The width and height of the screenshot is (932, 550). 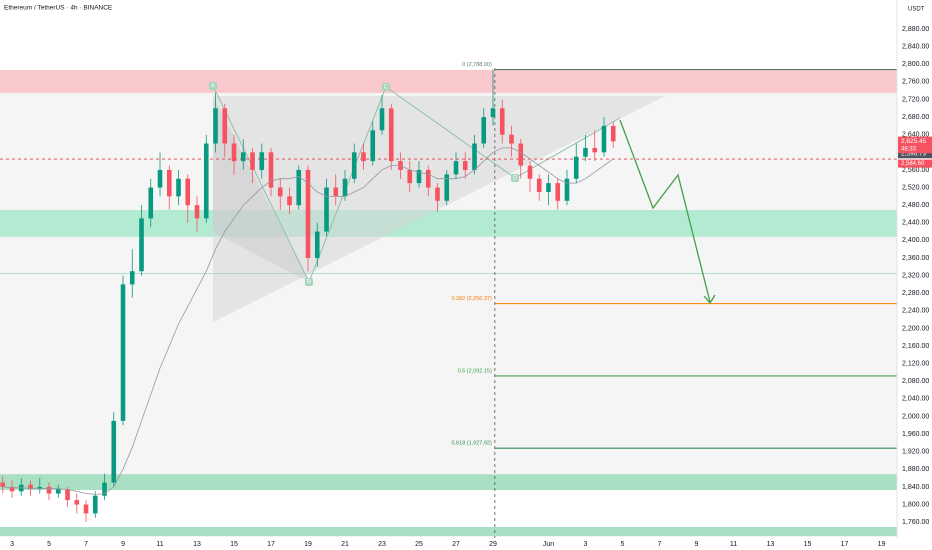 I want to click on countdown-box, so click(x=915, y=149).